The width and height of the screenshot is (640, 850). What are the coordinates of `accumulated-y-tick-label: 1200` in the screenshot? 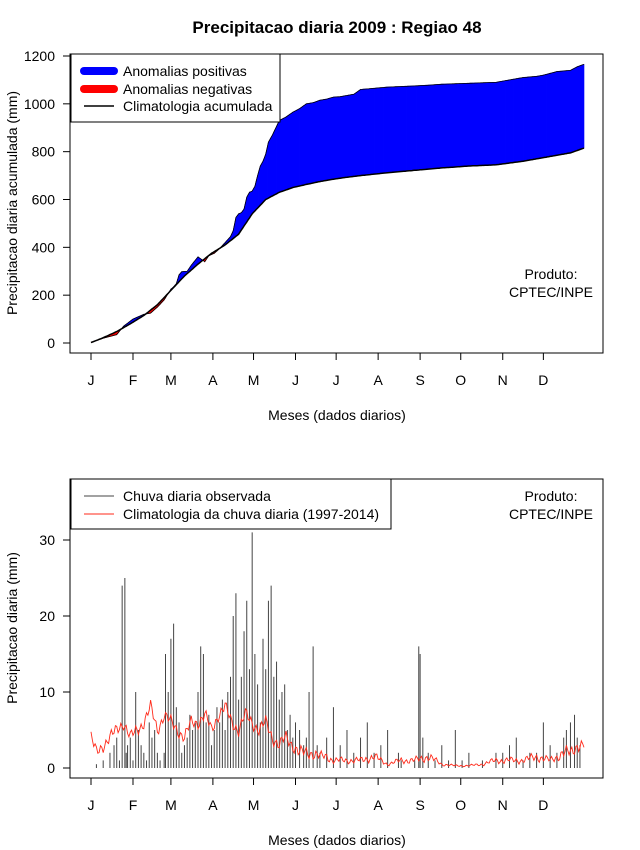 It's located at (39, 56).